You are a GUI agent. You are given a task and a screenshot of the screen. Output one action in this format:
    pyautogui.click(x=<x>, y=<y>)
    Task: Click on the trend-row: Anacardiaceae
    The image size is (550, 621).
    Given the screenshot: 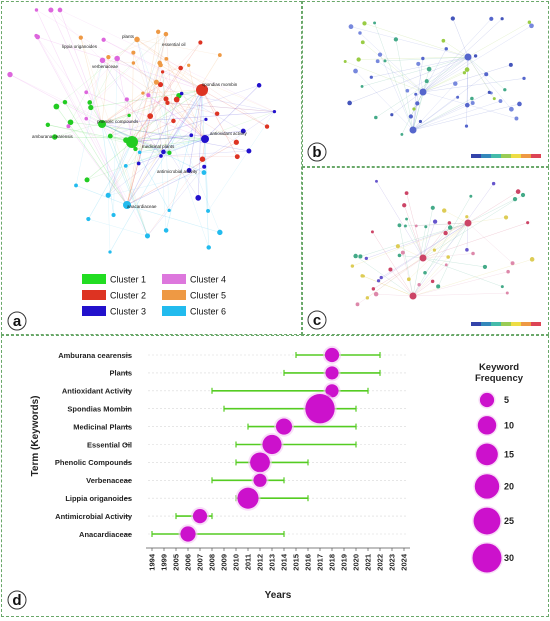 What is the action you would take?
    pyautogui.click(x=243, y=534)
    